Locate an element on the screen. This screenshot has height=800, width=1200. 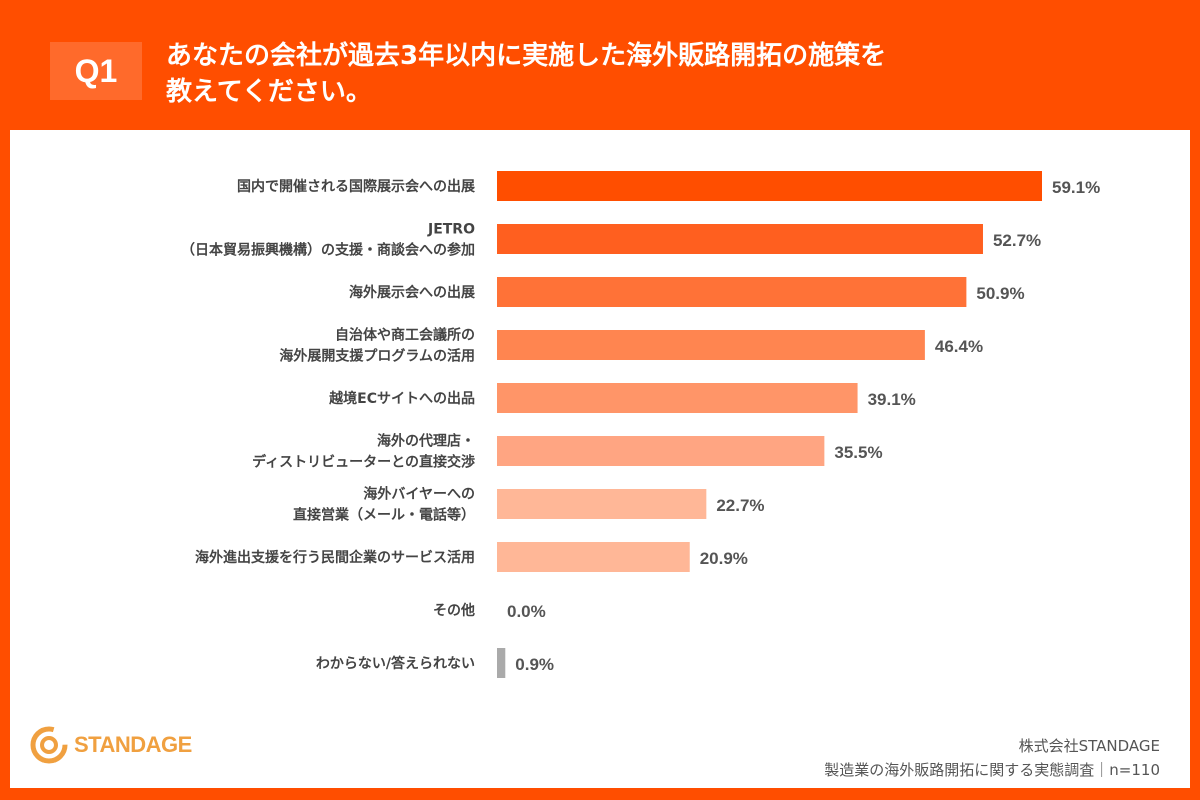
value-label: 52.7% is located at coordinates (1017, 240).